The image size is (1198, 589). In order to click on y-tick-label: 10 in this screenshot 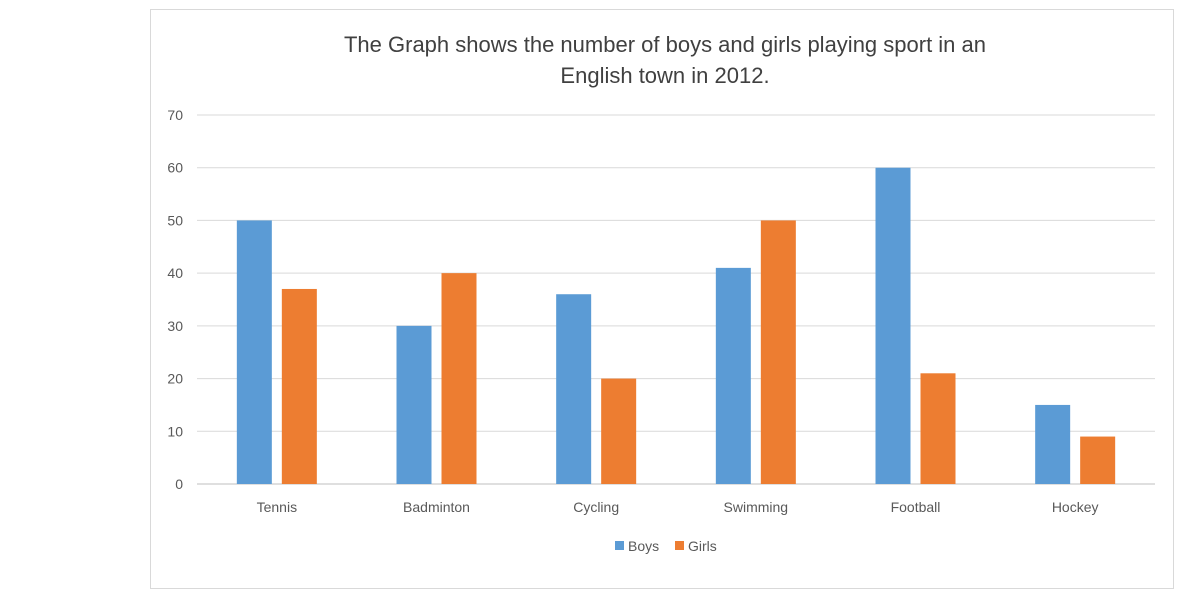, I will do `click(175, 431)`.